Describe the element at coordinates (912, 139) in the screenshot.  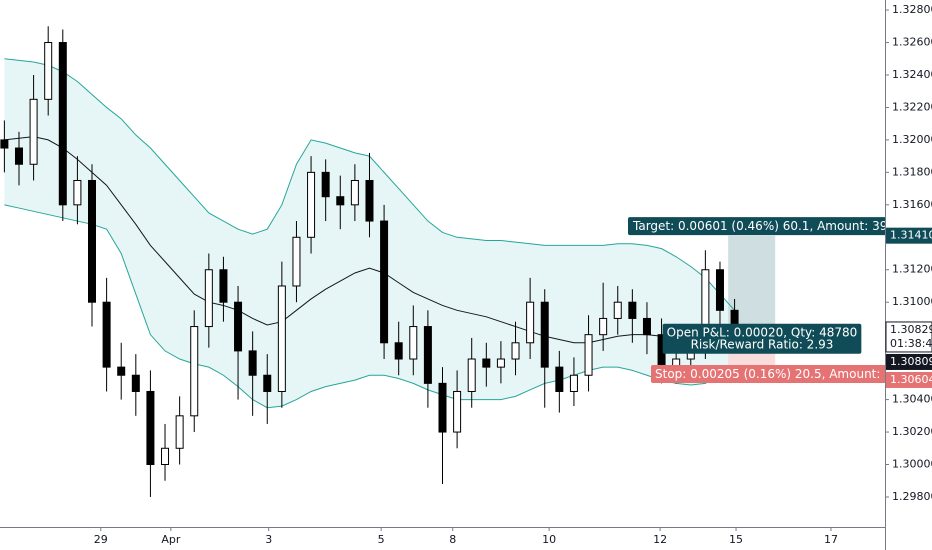
I see `y-tick-label: 1.32000` at that location.